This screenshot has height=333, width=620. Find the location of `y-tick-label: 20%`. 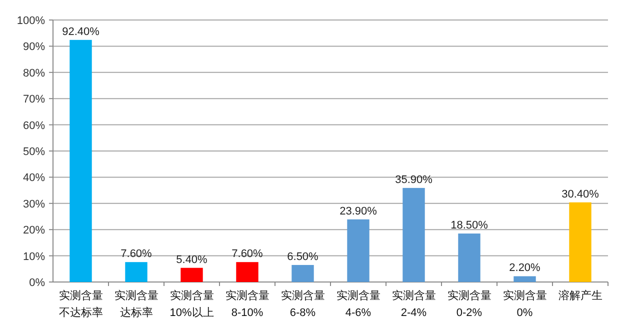

y-tick-label: 20% is located at coordinates (34, 230).